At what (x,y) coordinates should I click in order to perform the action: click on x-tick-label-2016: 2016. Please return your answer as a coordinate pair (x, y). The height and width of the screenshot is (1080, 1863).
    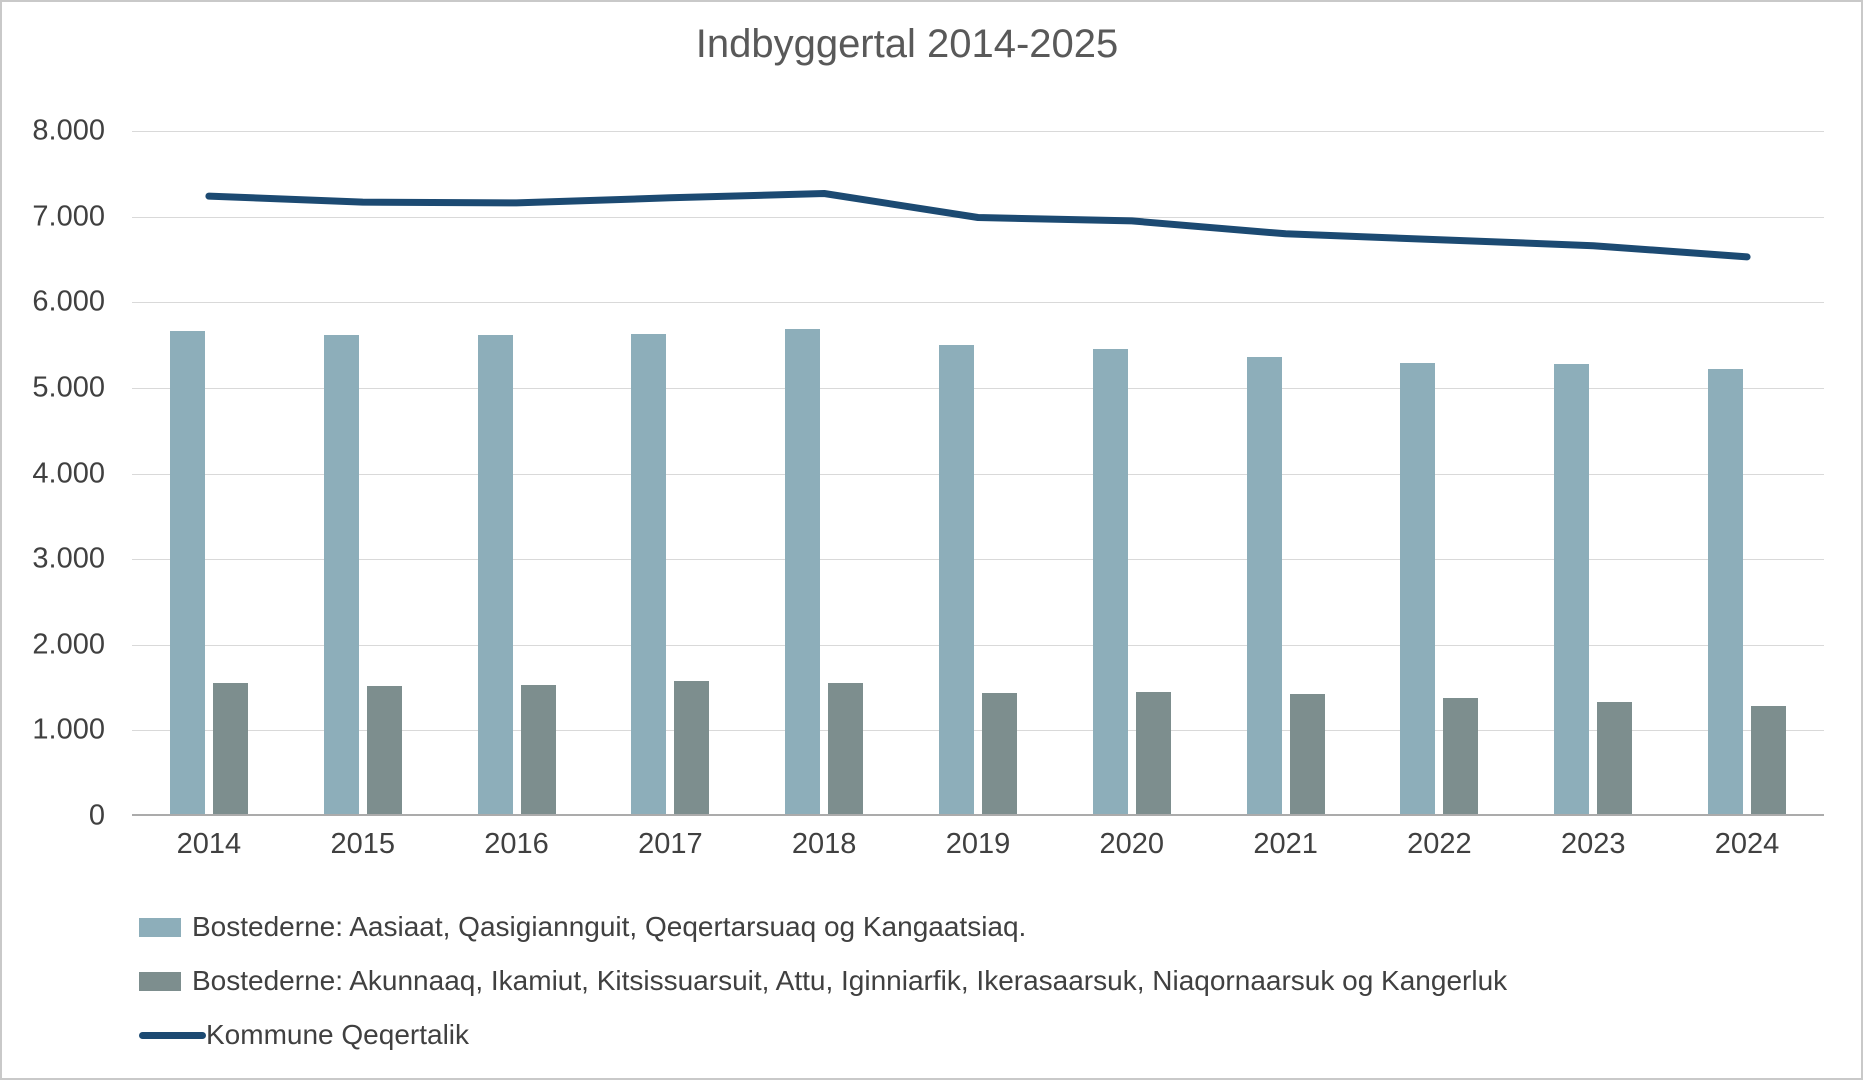
    Looking at the image, I should click on (516, 844).